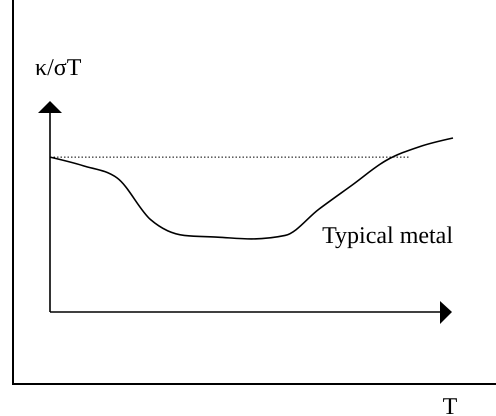 The width and height of the screenshot is (496, 416). What do you see at coordinates (450, 405) in the screenshot?
I see `x-axis-title: T` at bounding box center [450, 405].